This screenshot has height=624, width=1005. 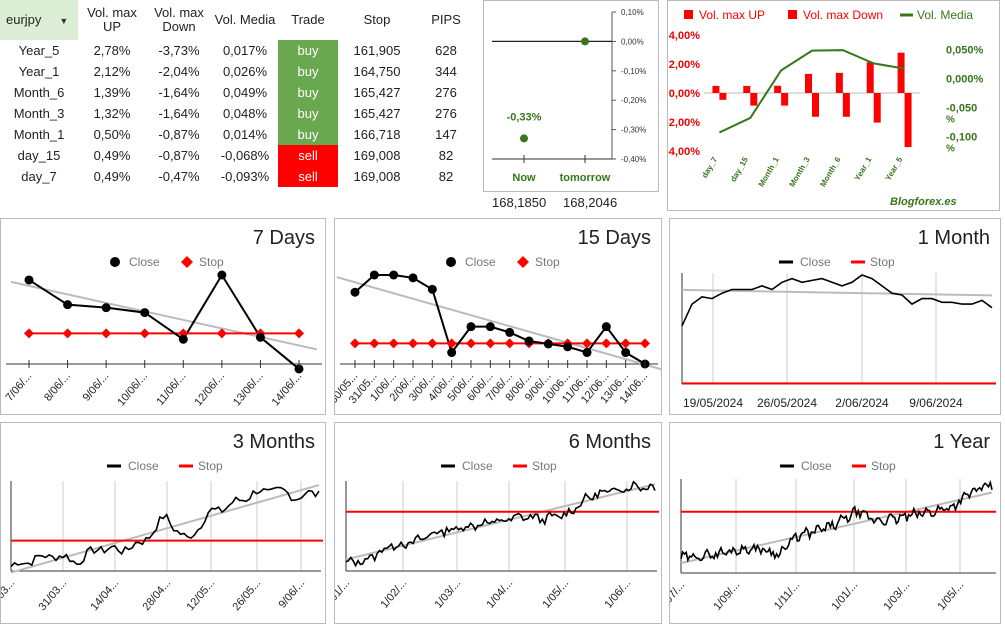 I want to click on x-tick-label: Year_1, so click(x=863, y=168).